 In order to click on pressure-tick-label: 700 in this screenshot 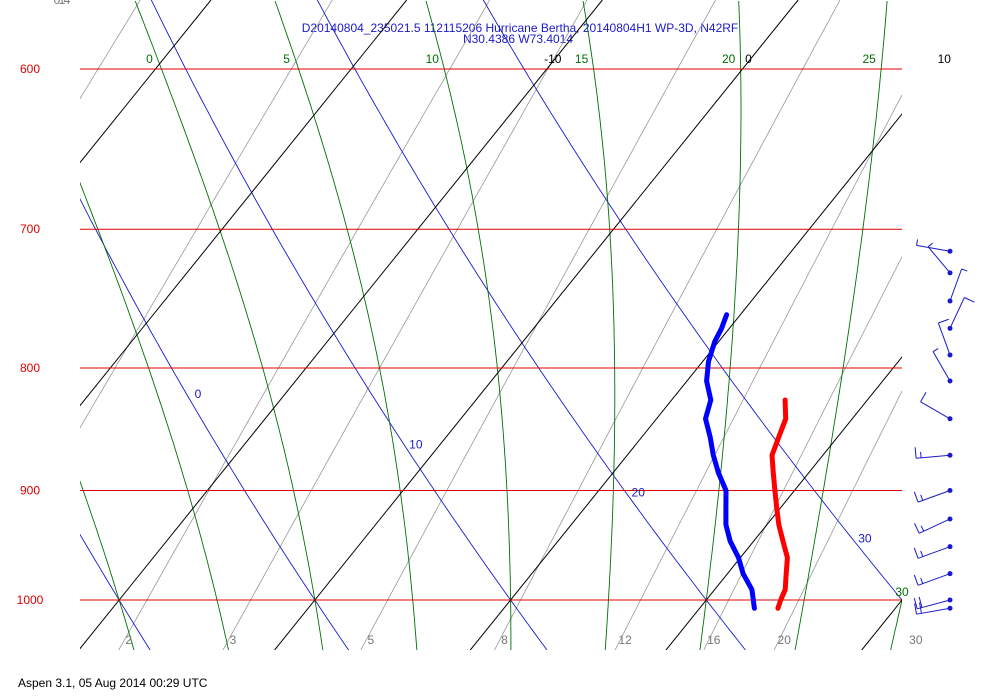, I will do `click(30, 229)`.